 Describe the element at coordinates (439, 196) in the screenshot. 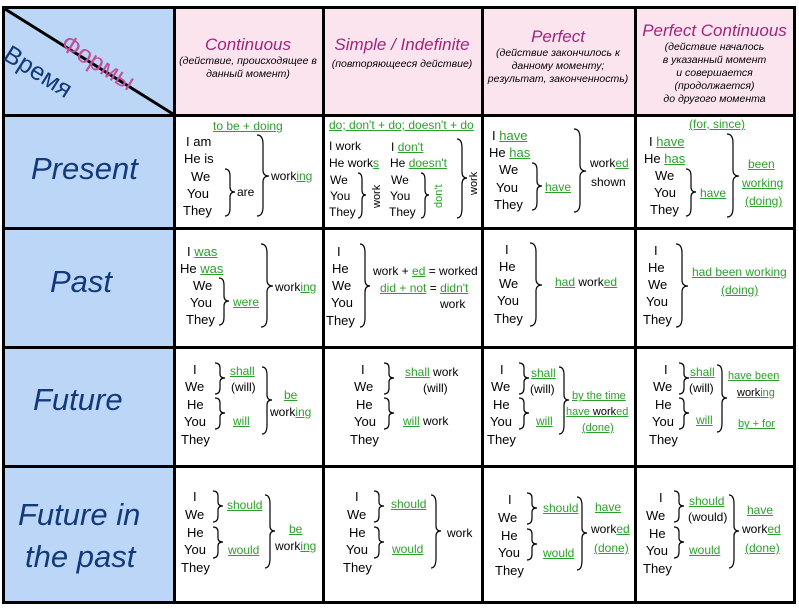

I see `verb-vertical: don't` at that location.